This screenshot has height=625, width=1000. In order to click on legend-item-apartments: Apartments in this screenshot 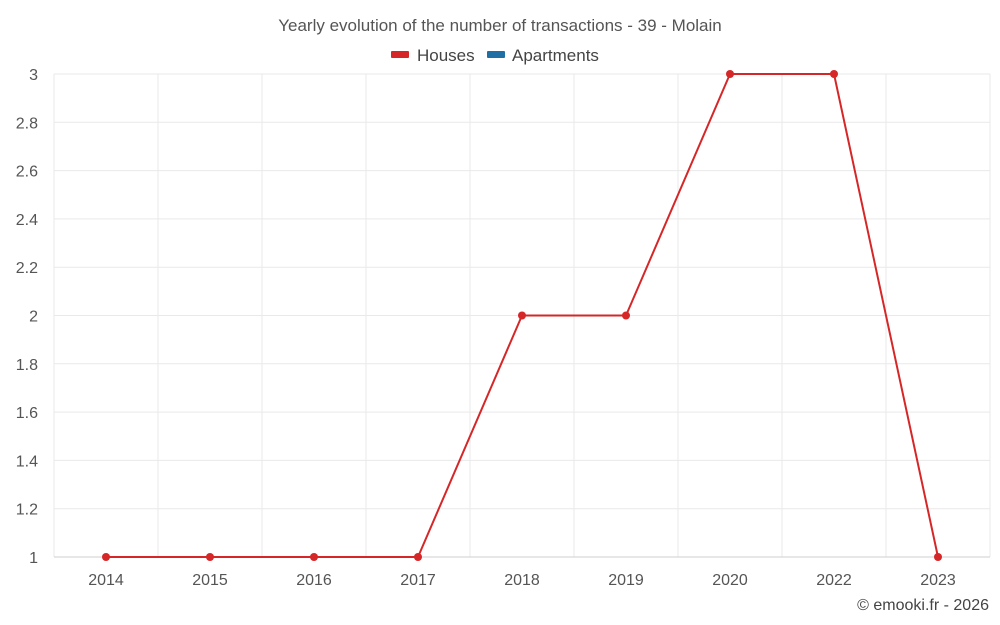, I will do `click(543, 55)`.